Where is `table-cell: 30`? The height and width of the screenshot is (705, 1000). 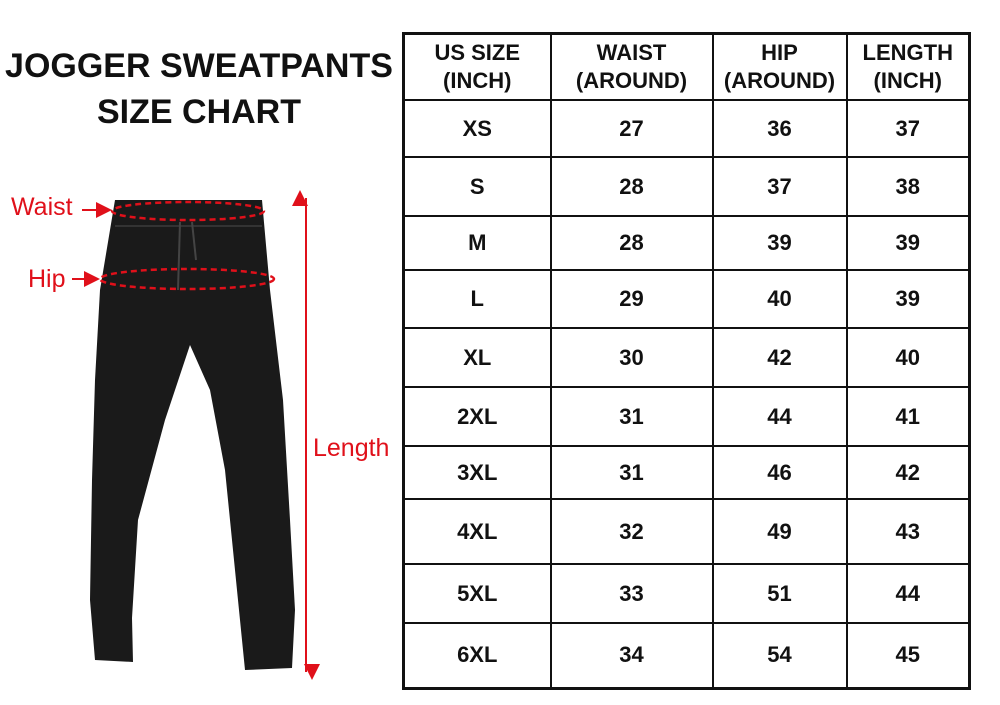
table-cell: 30 is located at coordinates (631, 357).